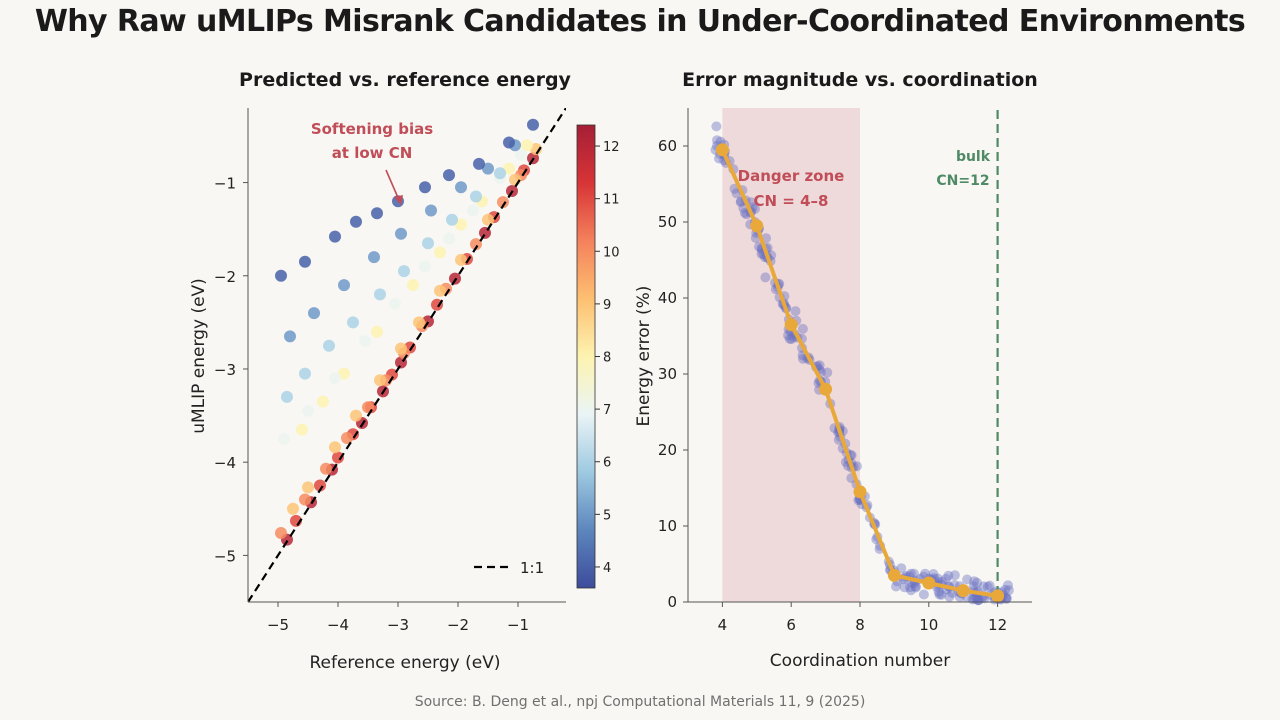  Describe the element at coordinates (607, 463) in the screenshot. I see `colorbar-tick-label: 6` at that location.